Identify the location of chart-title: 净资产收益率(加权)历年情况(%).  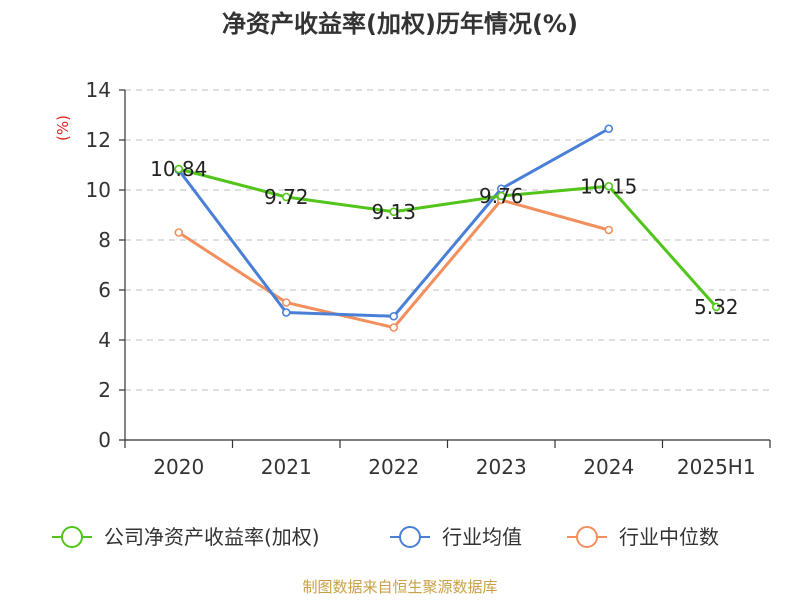
(400, 24).